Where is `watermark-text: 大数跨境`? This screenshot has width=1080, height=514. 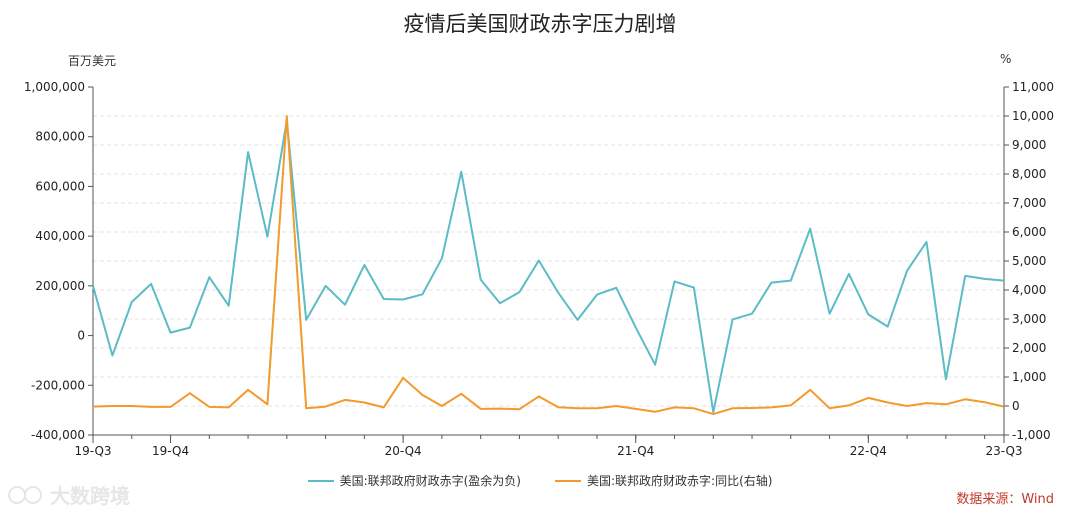
watermark-text: 大数跨境 is located at coordinates (90, 496).